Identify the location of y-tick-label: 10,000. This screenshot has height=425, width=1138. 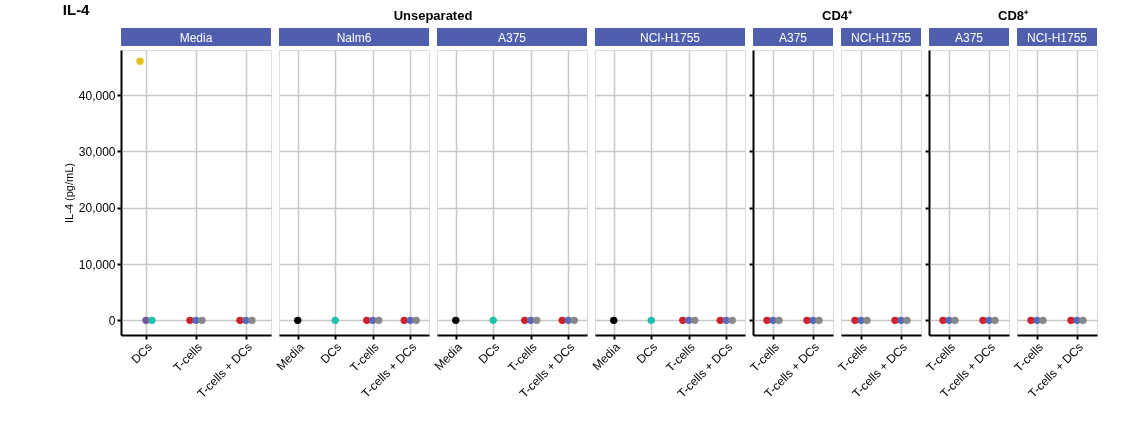
(97, 264).